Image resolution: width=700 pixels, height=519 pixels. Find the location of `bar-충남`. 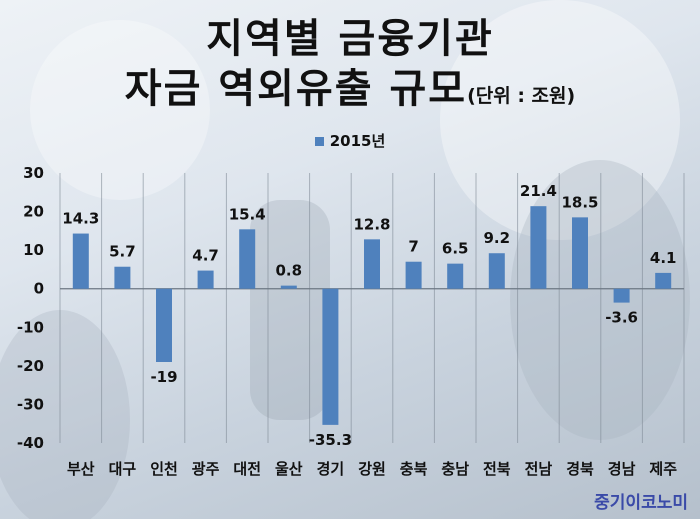

bar-충남 is located at coordinates (455, 276).